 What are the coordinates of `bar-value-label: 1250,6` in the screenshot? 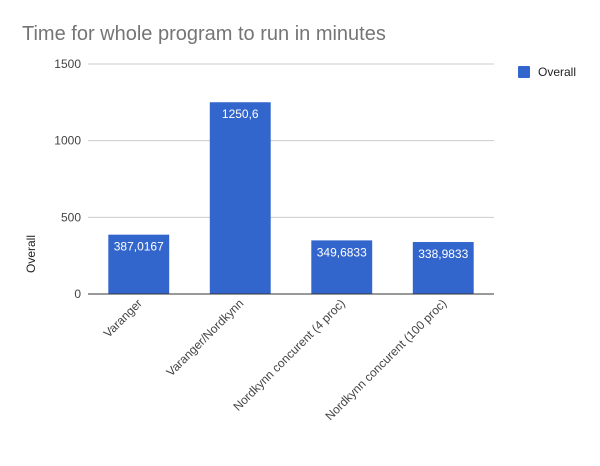 It's located at (240, 114).